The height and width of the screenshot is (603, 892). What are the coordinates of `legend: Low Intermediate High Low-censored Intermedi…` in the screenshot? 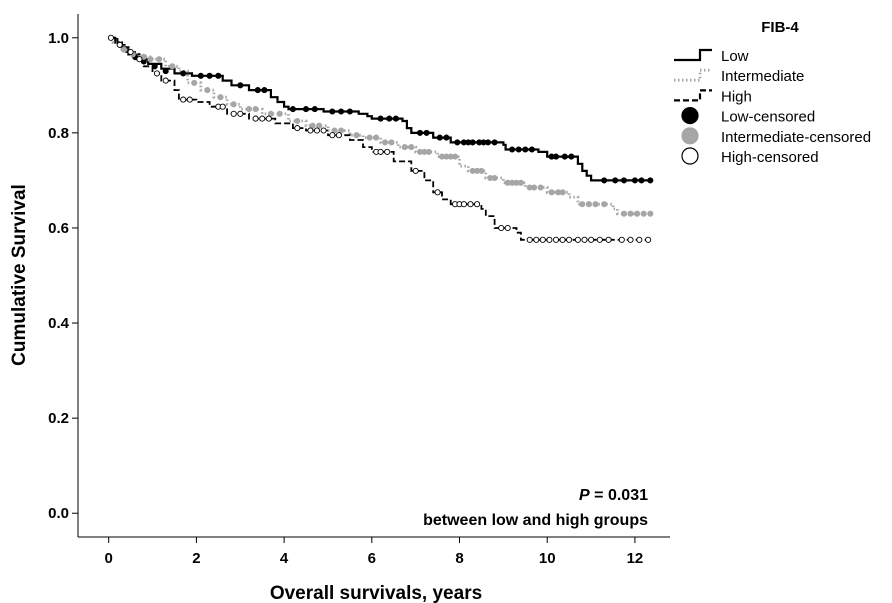 It's located at (772, 107).